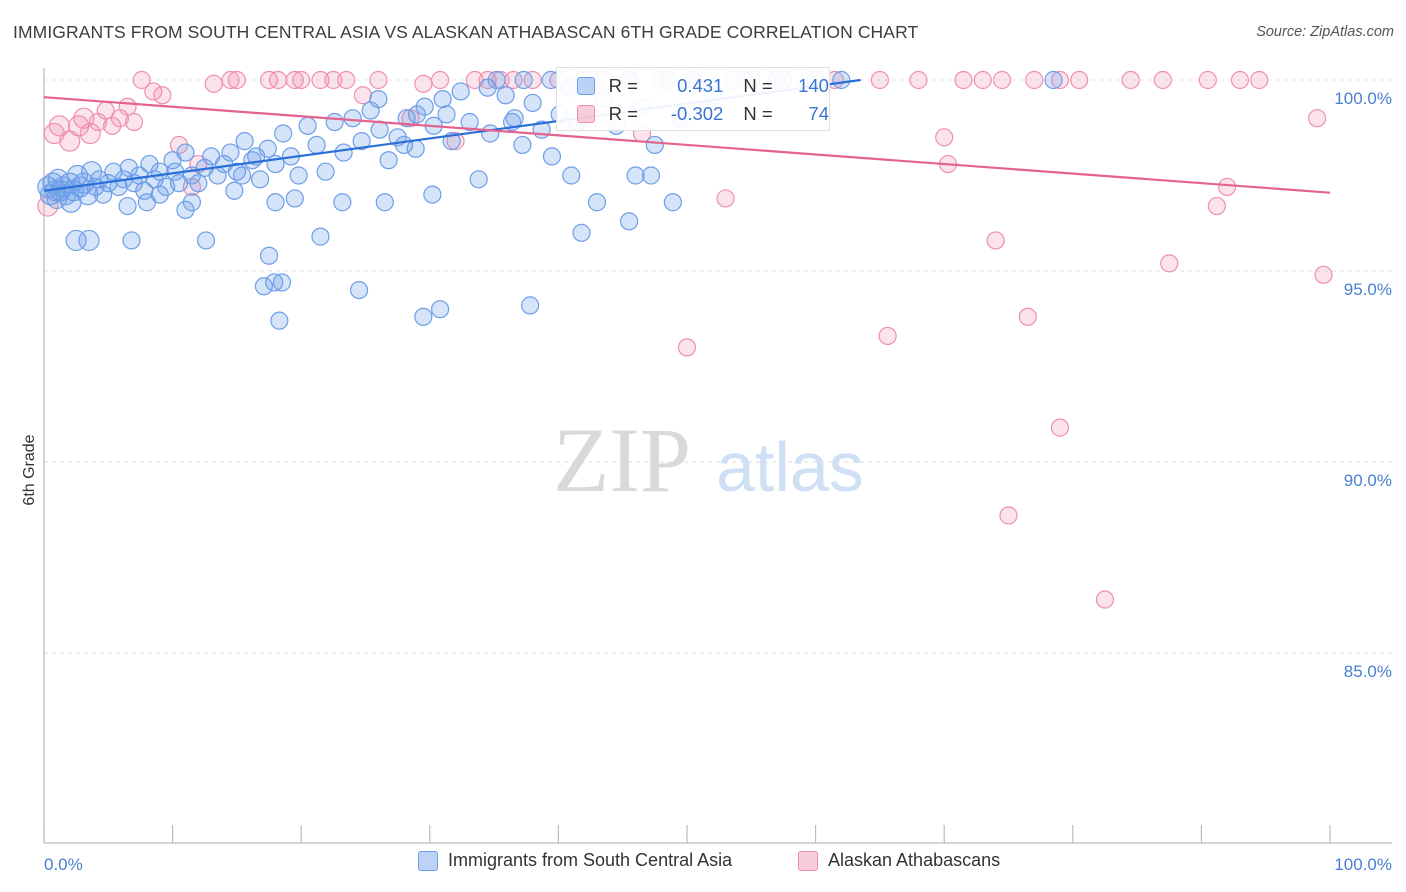  What do you see at coordinates (914, 860) in the screenshot?
I see `legend-label-pink: Alaskan Athabascans` at bounding box center [914, 860].